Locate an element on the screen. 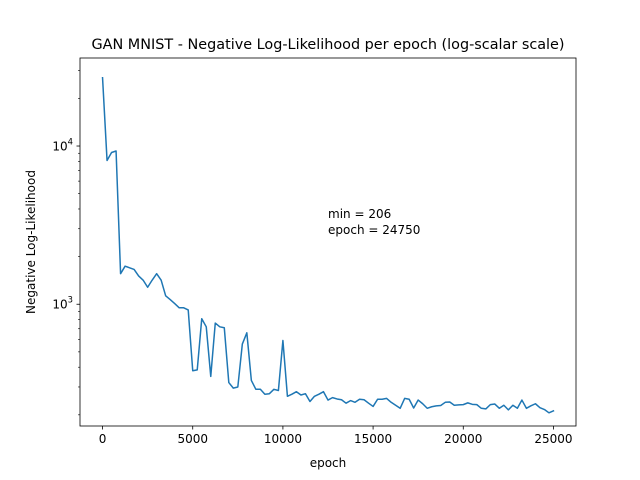 This screenshot has height=480, width=640. x-axis: 0 5000 10000 15000 20000 25000 is located at coordinates (336, 436).